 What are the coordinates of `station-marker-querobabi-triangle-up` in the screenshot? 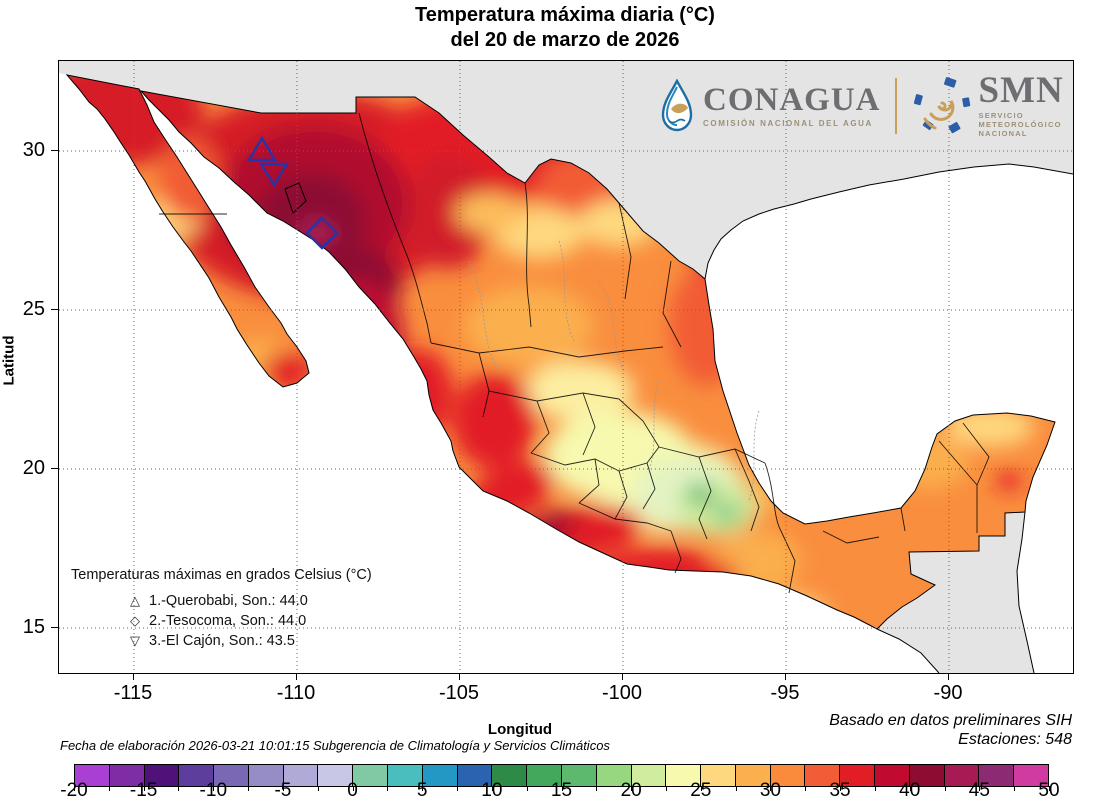 It's located at (262, 148).